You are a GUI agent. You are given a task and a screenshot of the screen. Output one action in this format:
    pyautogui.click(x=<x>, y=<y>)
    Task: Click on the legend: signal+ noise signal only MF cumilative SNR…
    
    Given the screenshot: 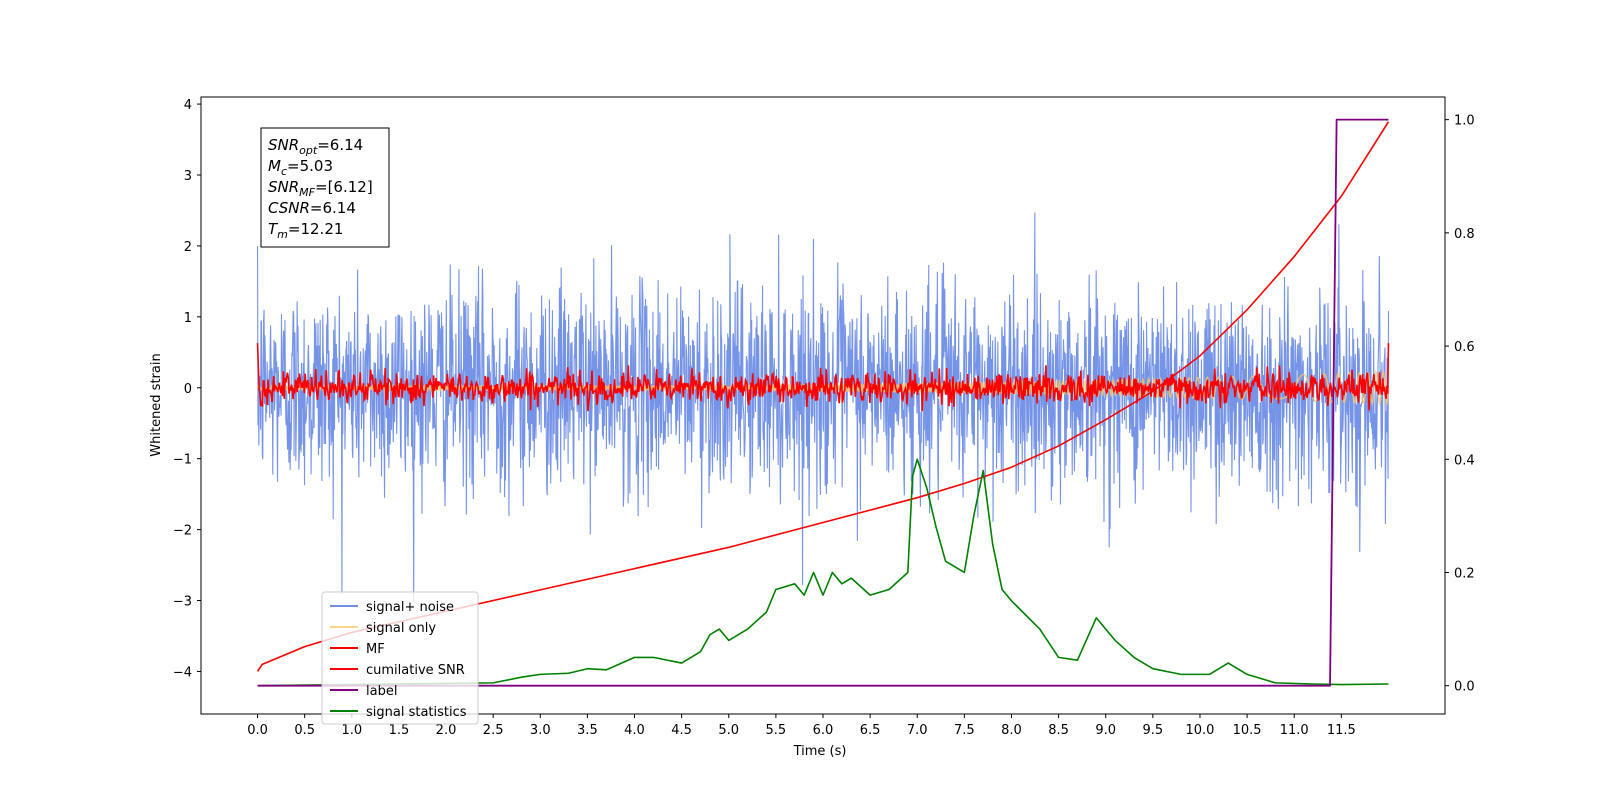 What is the action you would take?
    pyautogui.click(x=400, y=658)
    